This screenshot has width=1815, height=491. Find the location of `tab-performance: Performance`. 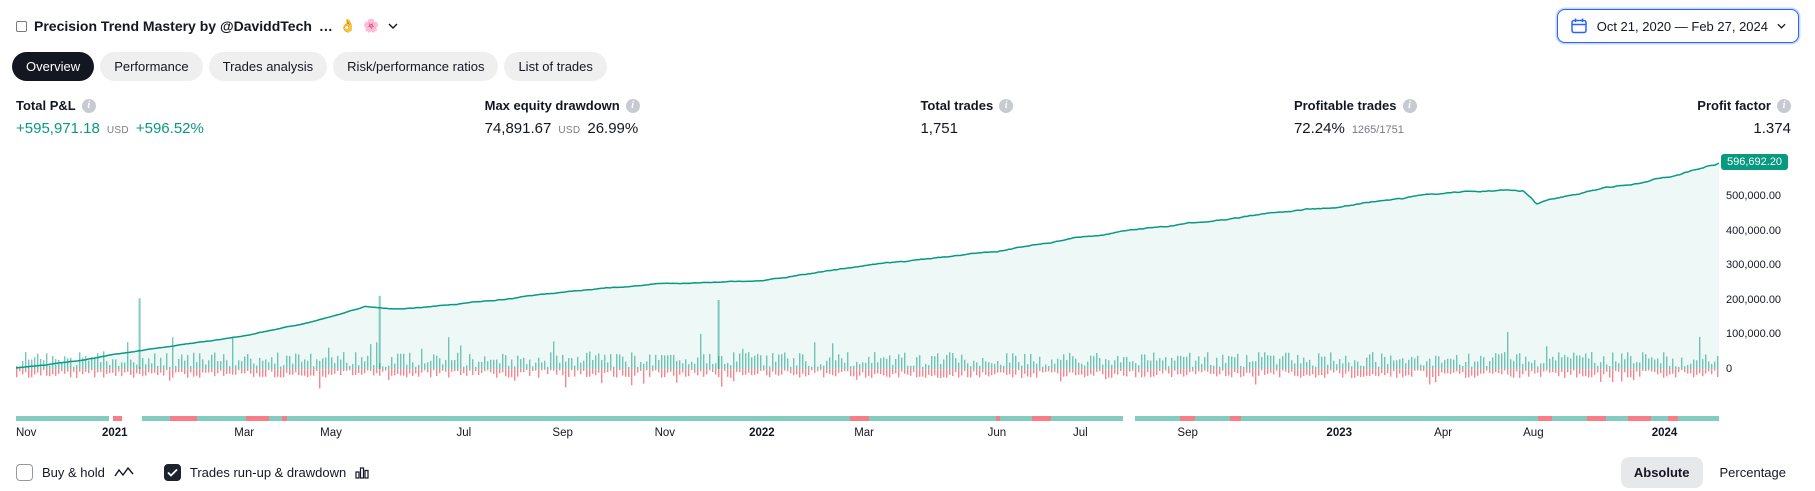

tab-performance: Performance is located at coordinates (151, 66).